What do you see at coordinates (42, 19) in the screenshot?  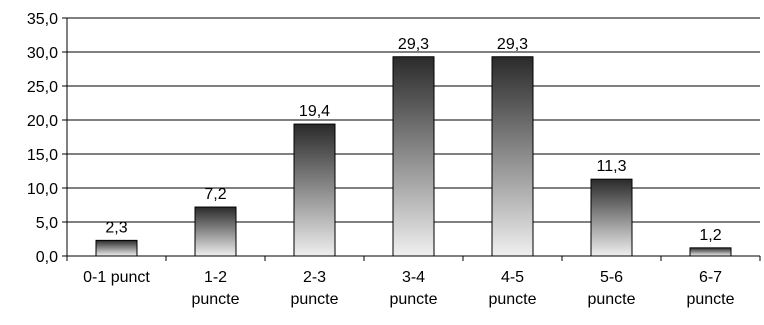 I see `y-tick-label: 35,0` at bounding box center [42, 19].